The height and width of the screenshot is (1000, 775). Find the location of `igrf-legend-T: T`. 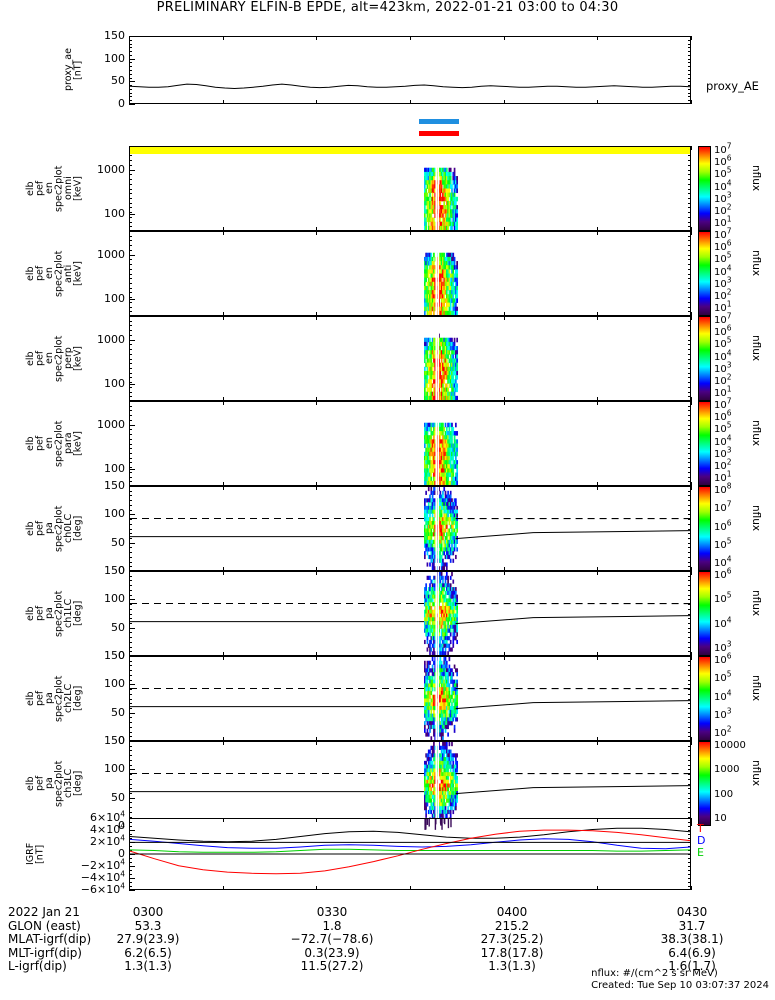

igrf-legend-T: T is located at coordinates (700, 828).